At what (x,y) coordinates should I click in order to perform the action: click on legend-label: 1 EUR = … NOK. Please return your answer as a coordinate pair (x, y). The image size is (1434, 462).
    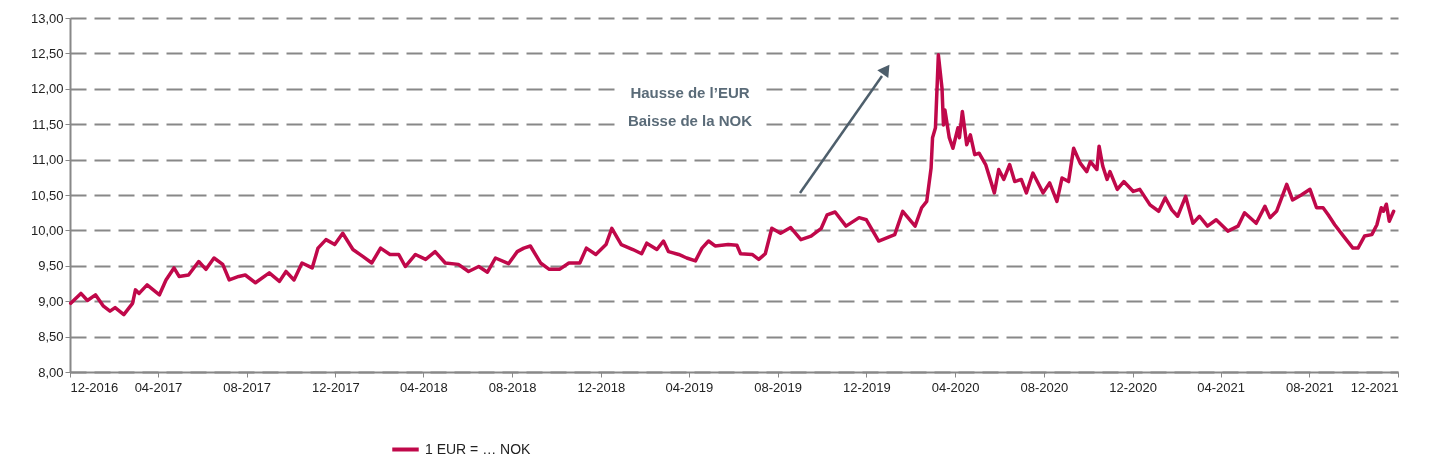
    Looking at the image, I should click on (478, 448).